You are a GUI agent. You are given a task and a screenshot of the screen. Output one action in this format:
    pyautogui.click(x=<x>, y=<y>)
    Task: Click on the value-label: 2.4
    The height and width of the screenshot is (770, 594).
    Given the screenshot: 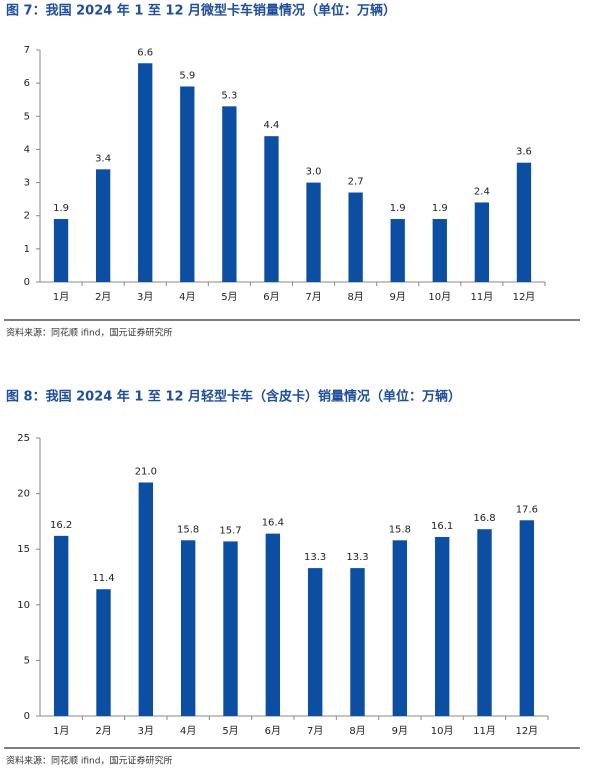 What is the action you would take?
    pyautogui.click(x=482, y=191)
    